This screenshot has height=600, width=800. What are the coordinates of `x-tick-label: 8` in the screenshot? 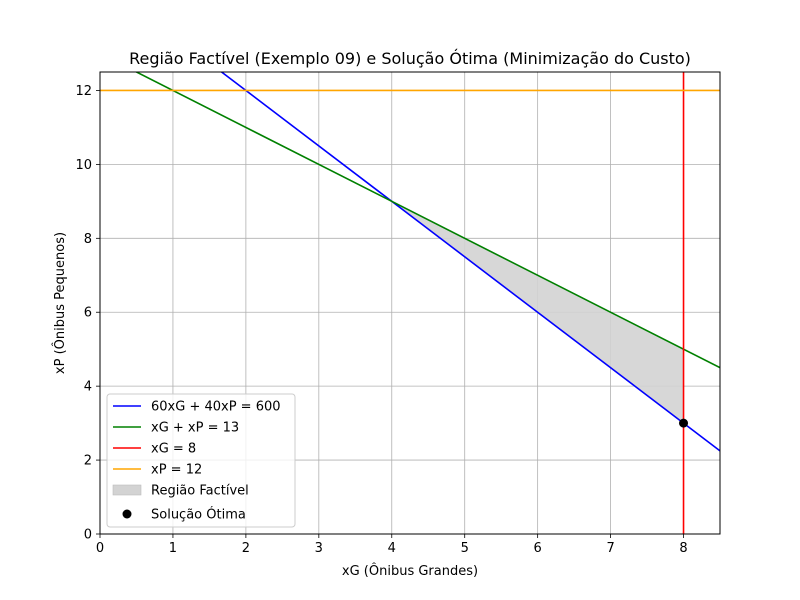 It's located at (683, 548).